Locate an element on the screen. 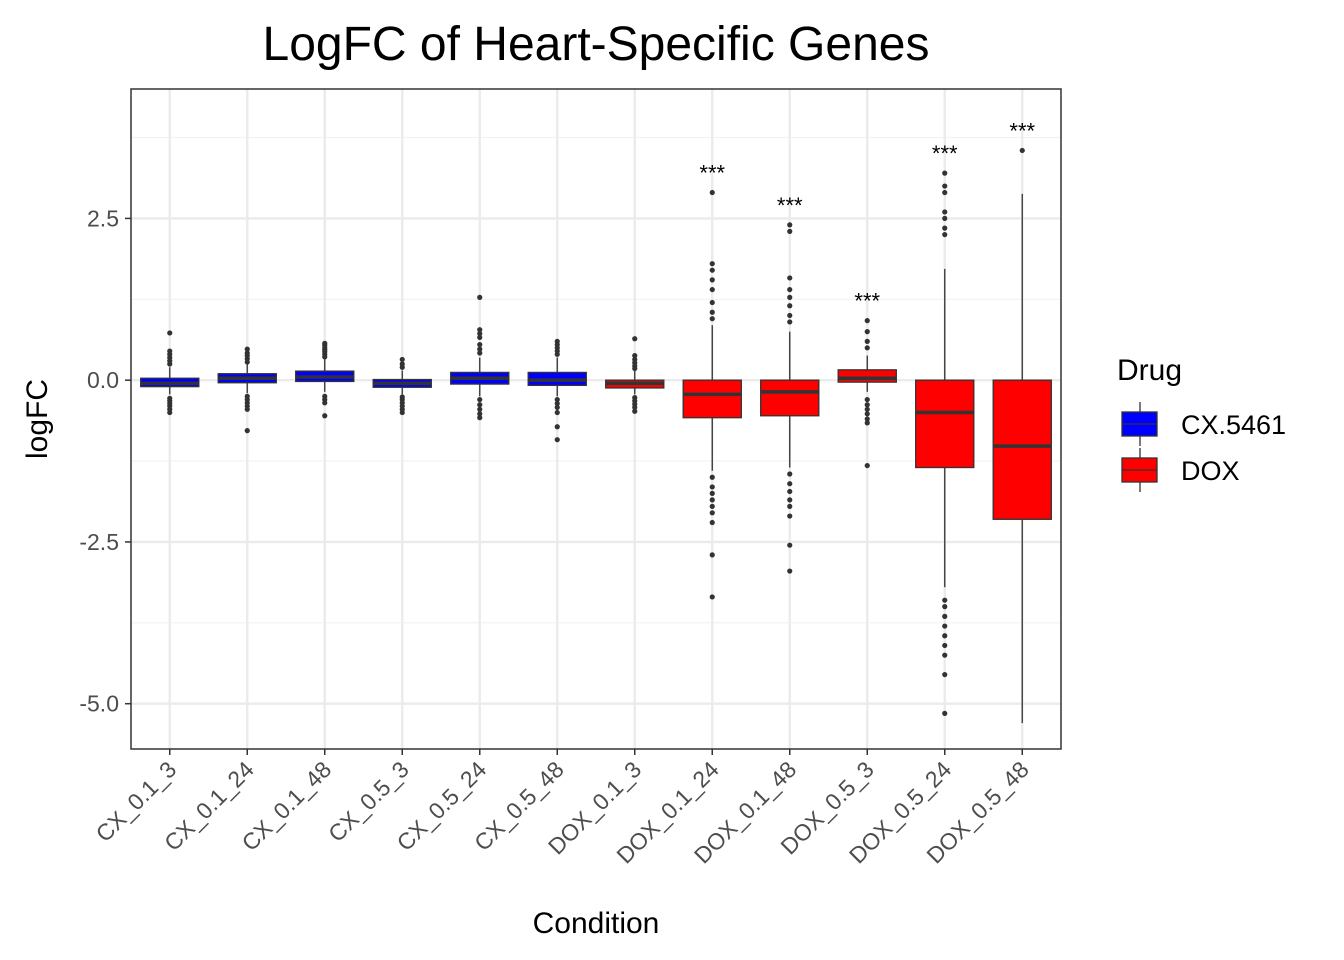 The image size is (1344, 960). y-tick-label: -5.0 is located at coordinates (99, 704).